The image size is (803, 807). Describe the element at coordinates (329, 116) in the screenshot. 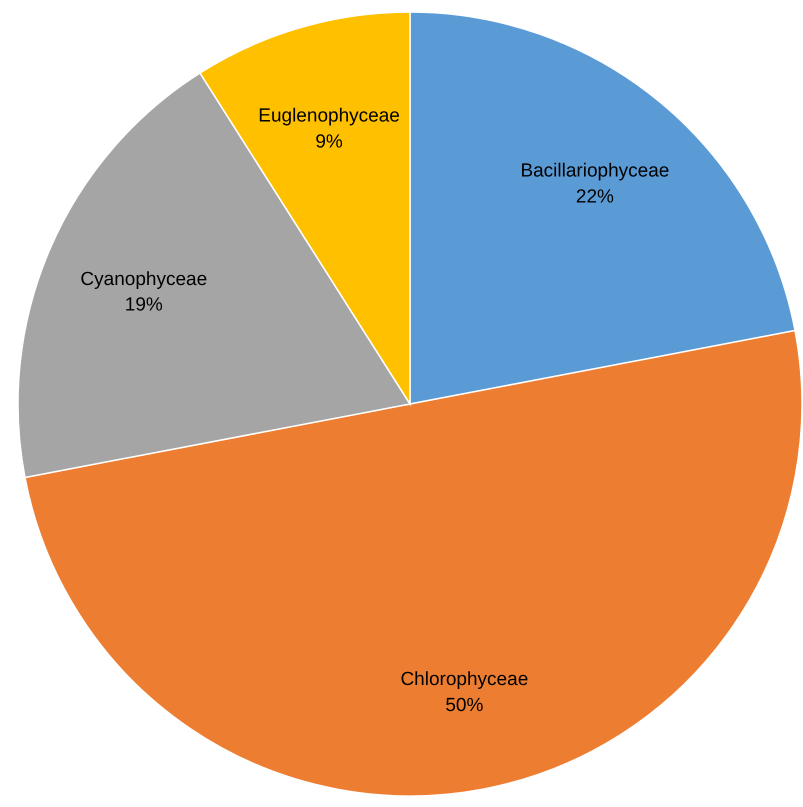

I see `slice-label: Euglenophyceae` at that location.